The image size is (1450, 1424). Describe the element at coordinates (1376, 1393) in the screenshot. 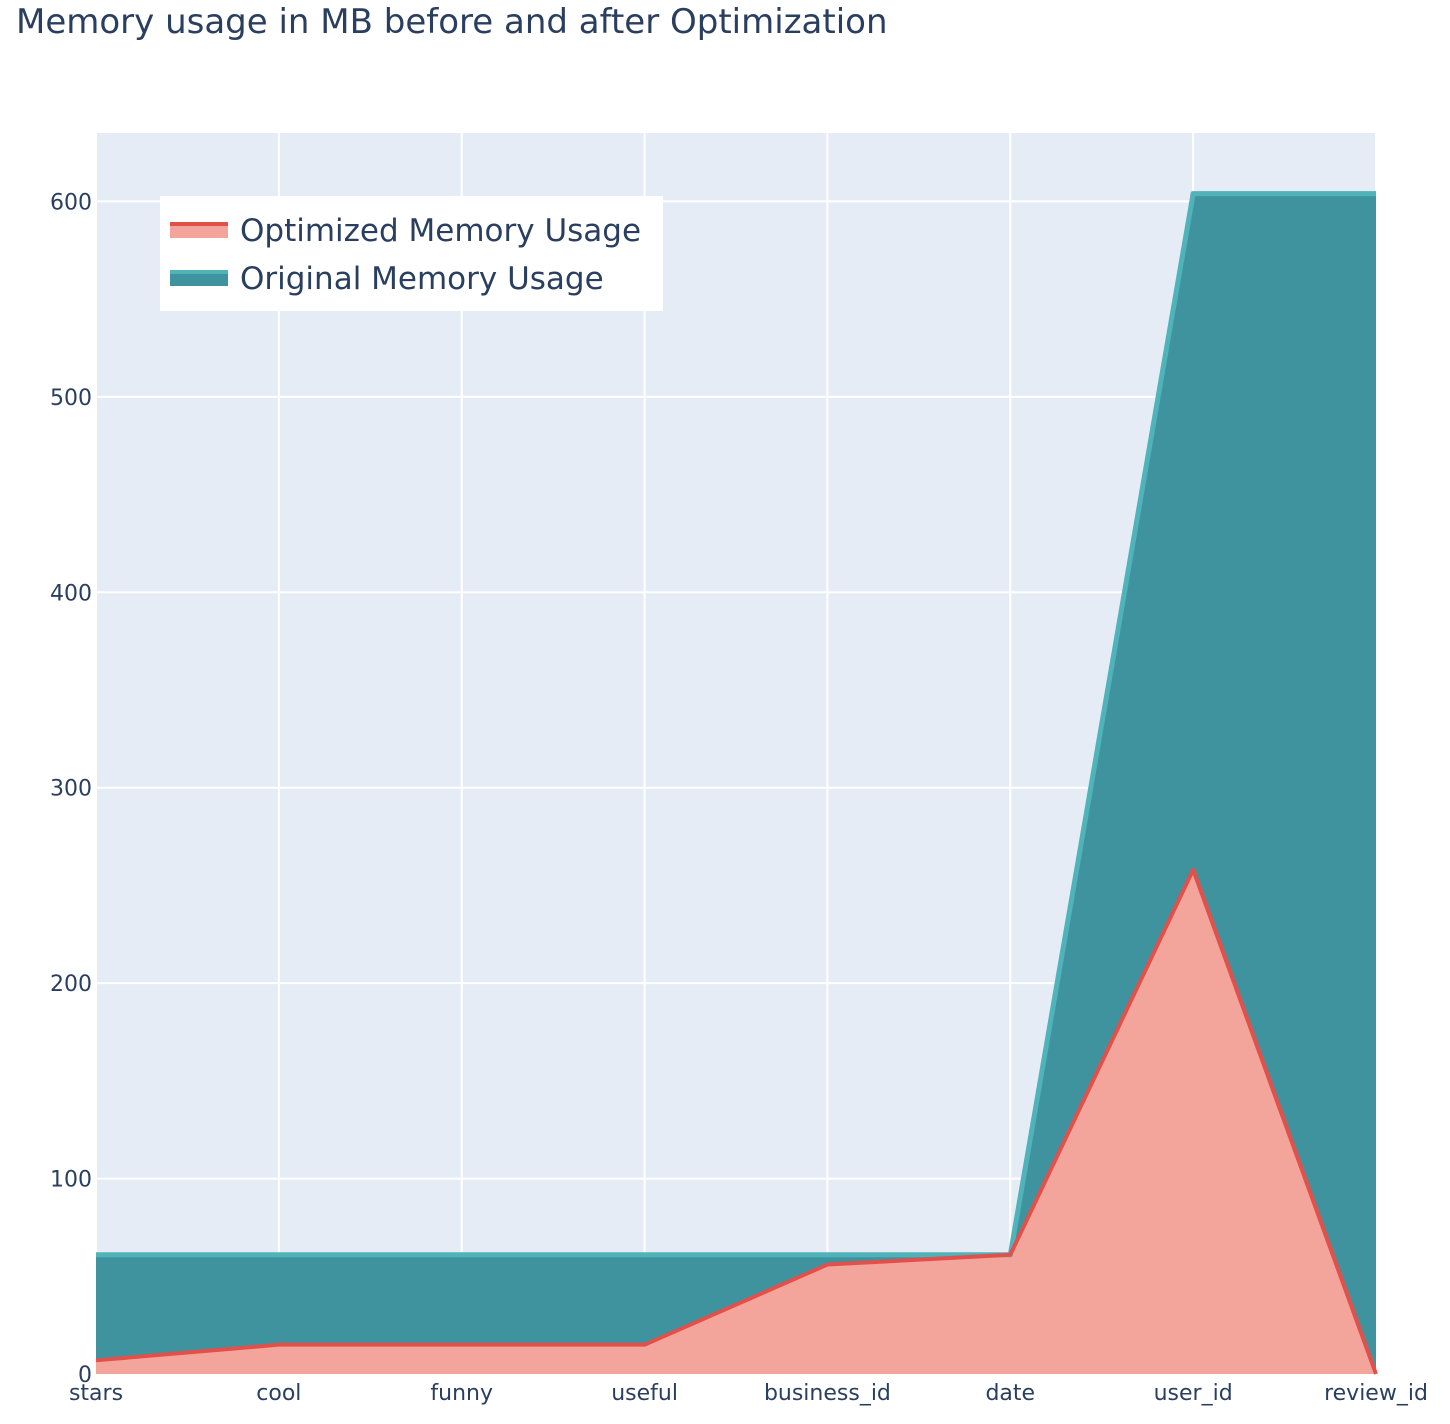

I see `x-tick-label-review_id: review_id` at that location.